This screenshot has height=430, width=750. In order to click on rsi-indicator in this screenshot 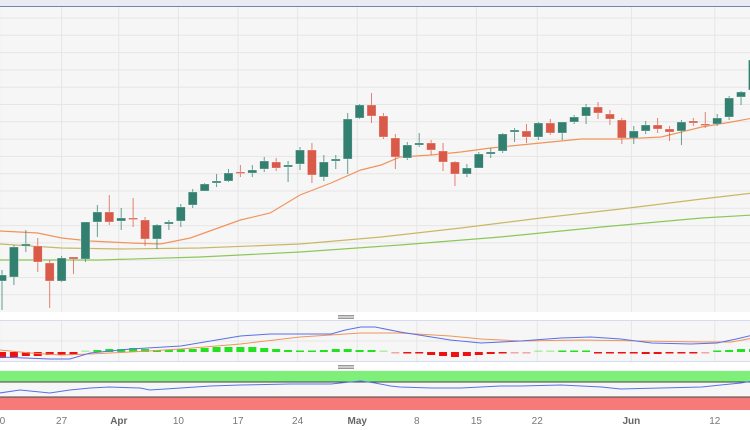, I will do `click(375, 390)`.